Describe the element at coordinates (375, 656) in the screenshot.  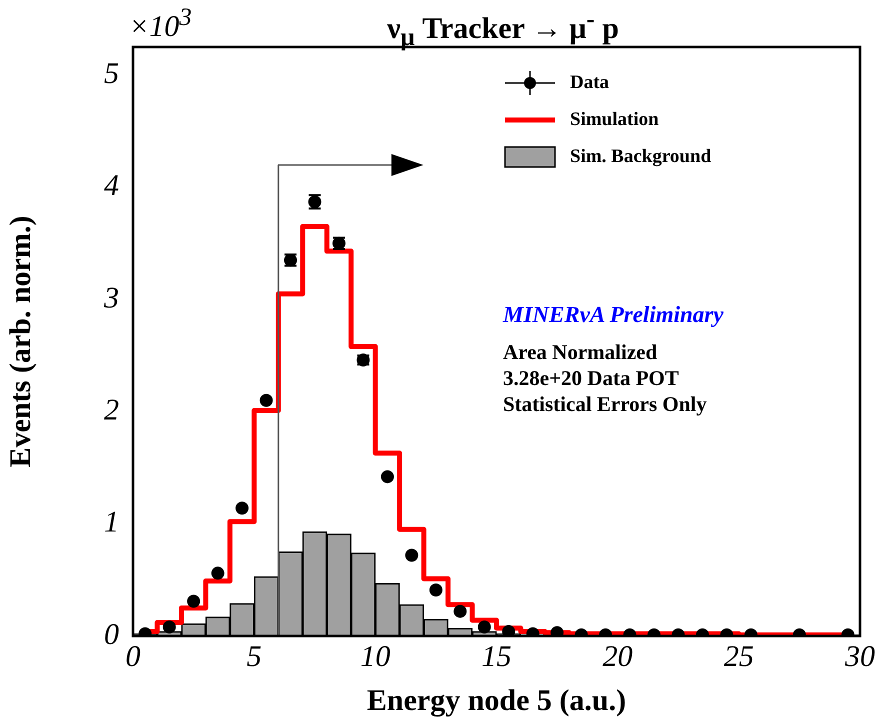
I see `x-tick-label: 10` at that location.